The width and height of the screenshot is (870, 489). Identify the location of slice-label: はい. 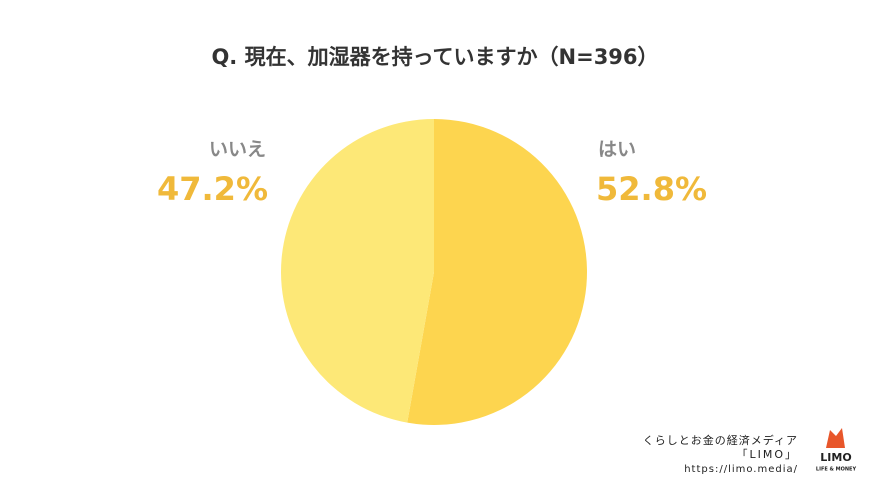
(617, 150).